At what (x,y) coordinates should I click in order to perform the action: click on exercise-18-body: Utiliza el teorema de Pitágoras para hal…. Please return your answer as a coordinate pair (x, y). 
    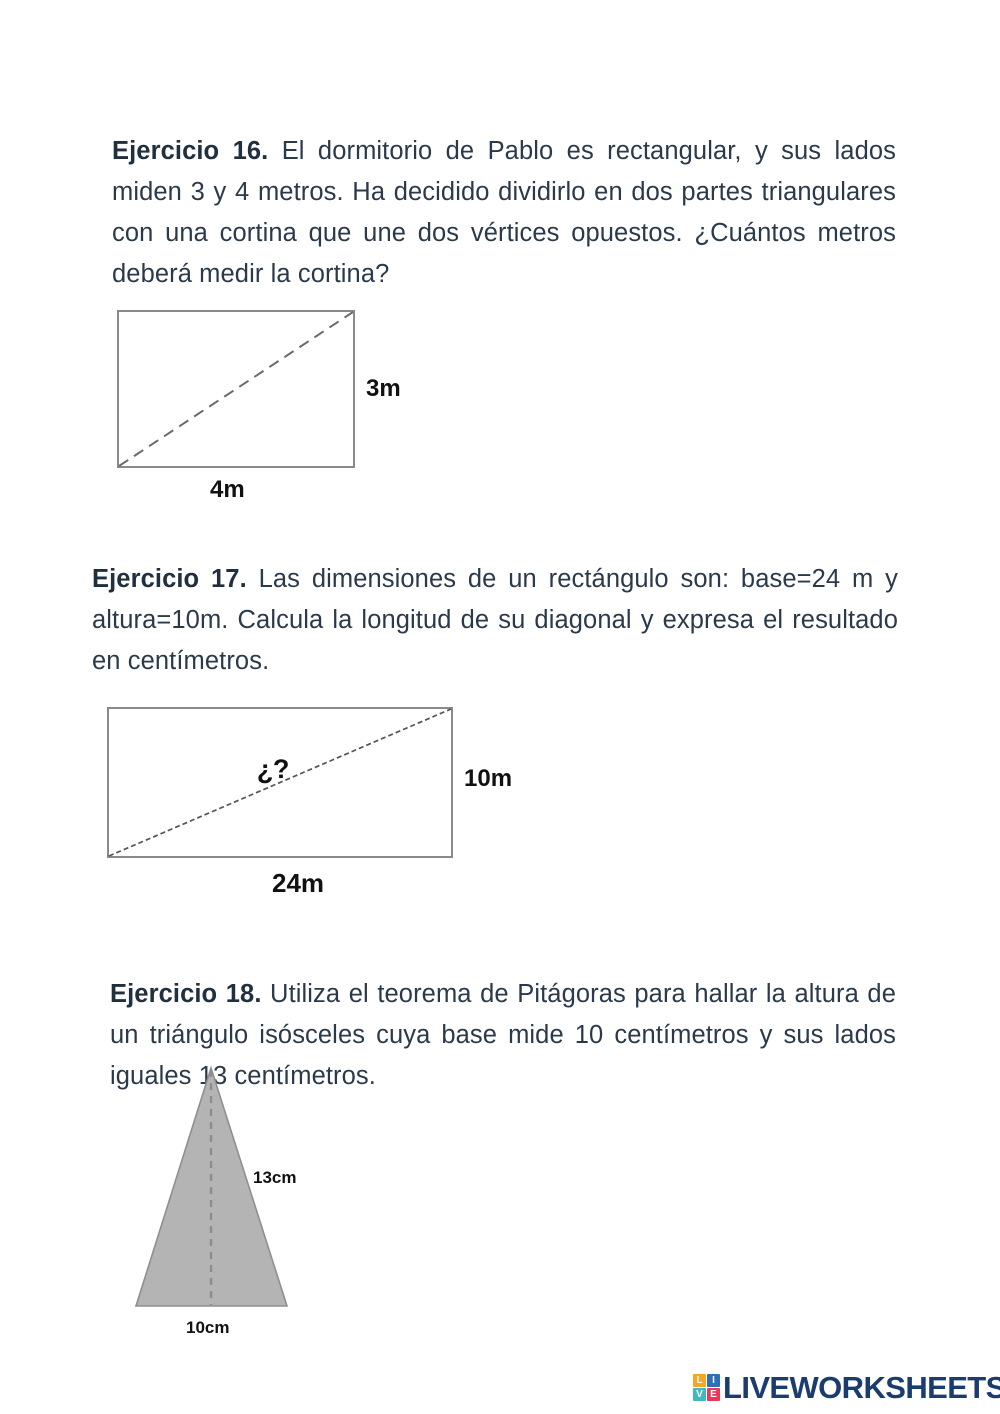
    Looking at the image, I should click on (503, 1034).